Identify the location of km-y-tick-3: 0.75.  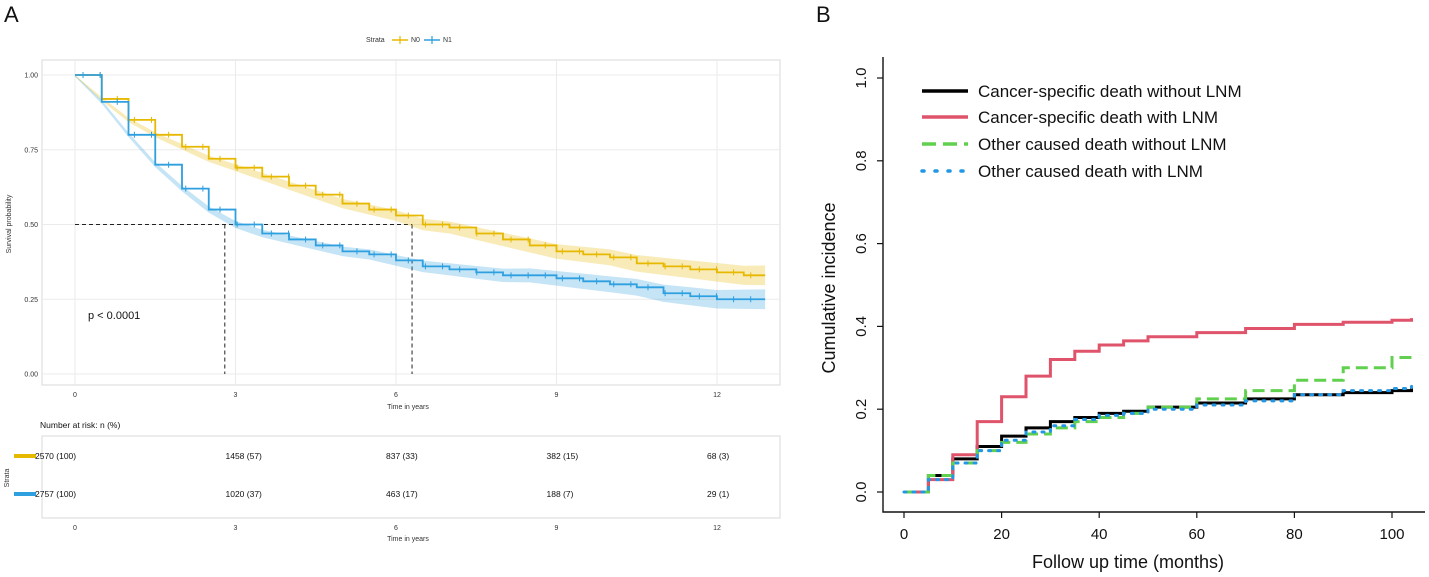
(31, 150).